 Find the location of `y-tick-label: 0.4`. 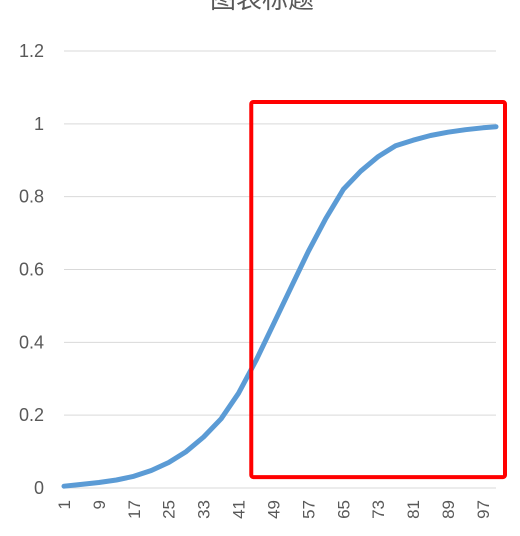

y-tick-label: 0.4 is located at coordinates (31, 342).